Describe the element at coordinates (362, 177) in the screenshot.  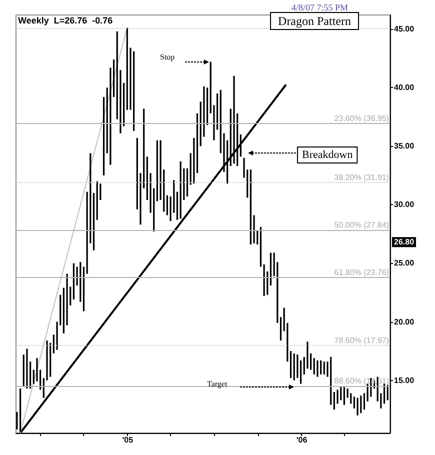
I see `ref-line-label: 38.20% (31.91)` at that location.